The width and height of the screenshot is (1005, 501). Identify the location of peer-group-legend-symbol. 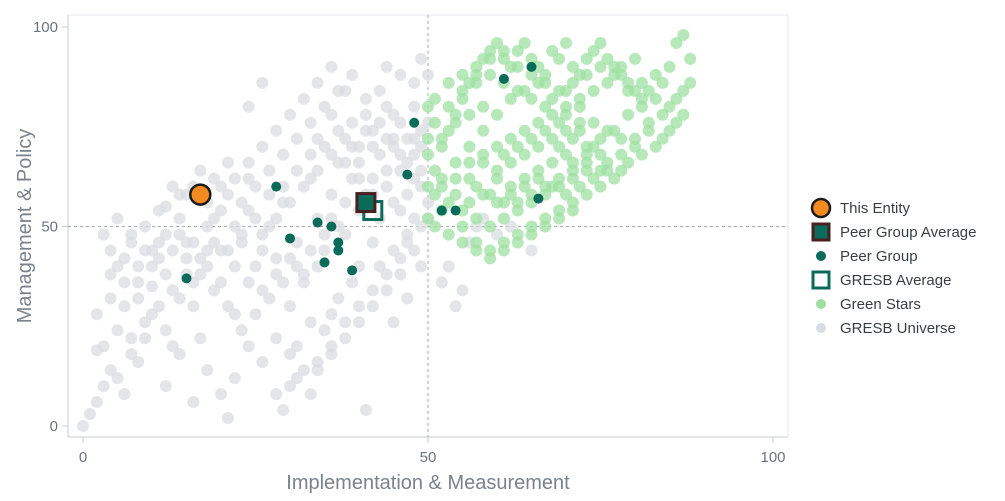
(821, 256).